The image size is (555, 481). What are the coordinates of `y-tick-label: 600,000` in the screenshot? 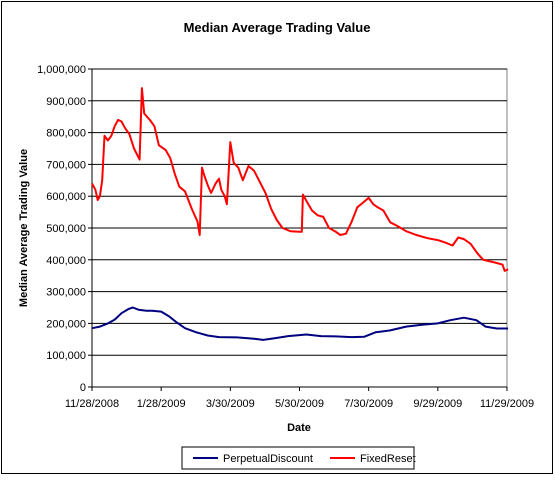 It's located at (66, 197).